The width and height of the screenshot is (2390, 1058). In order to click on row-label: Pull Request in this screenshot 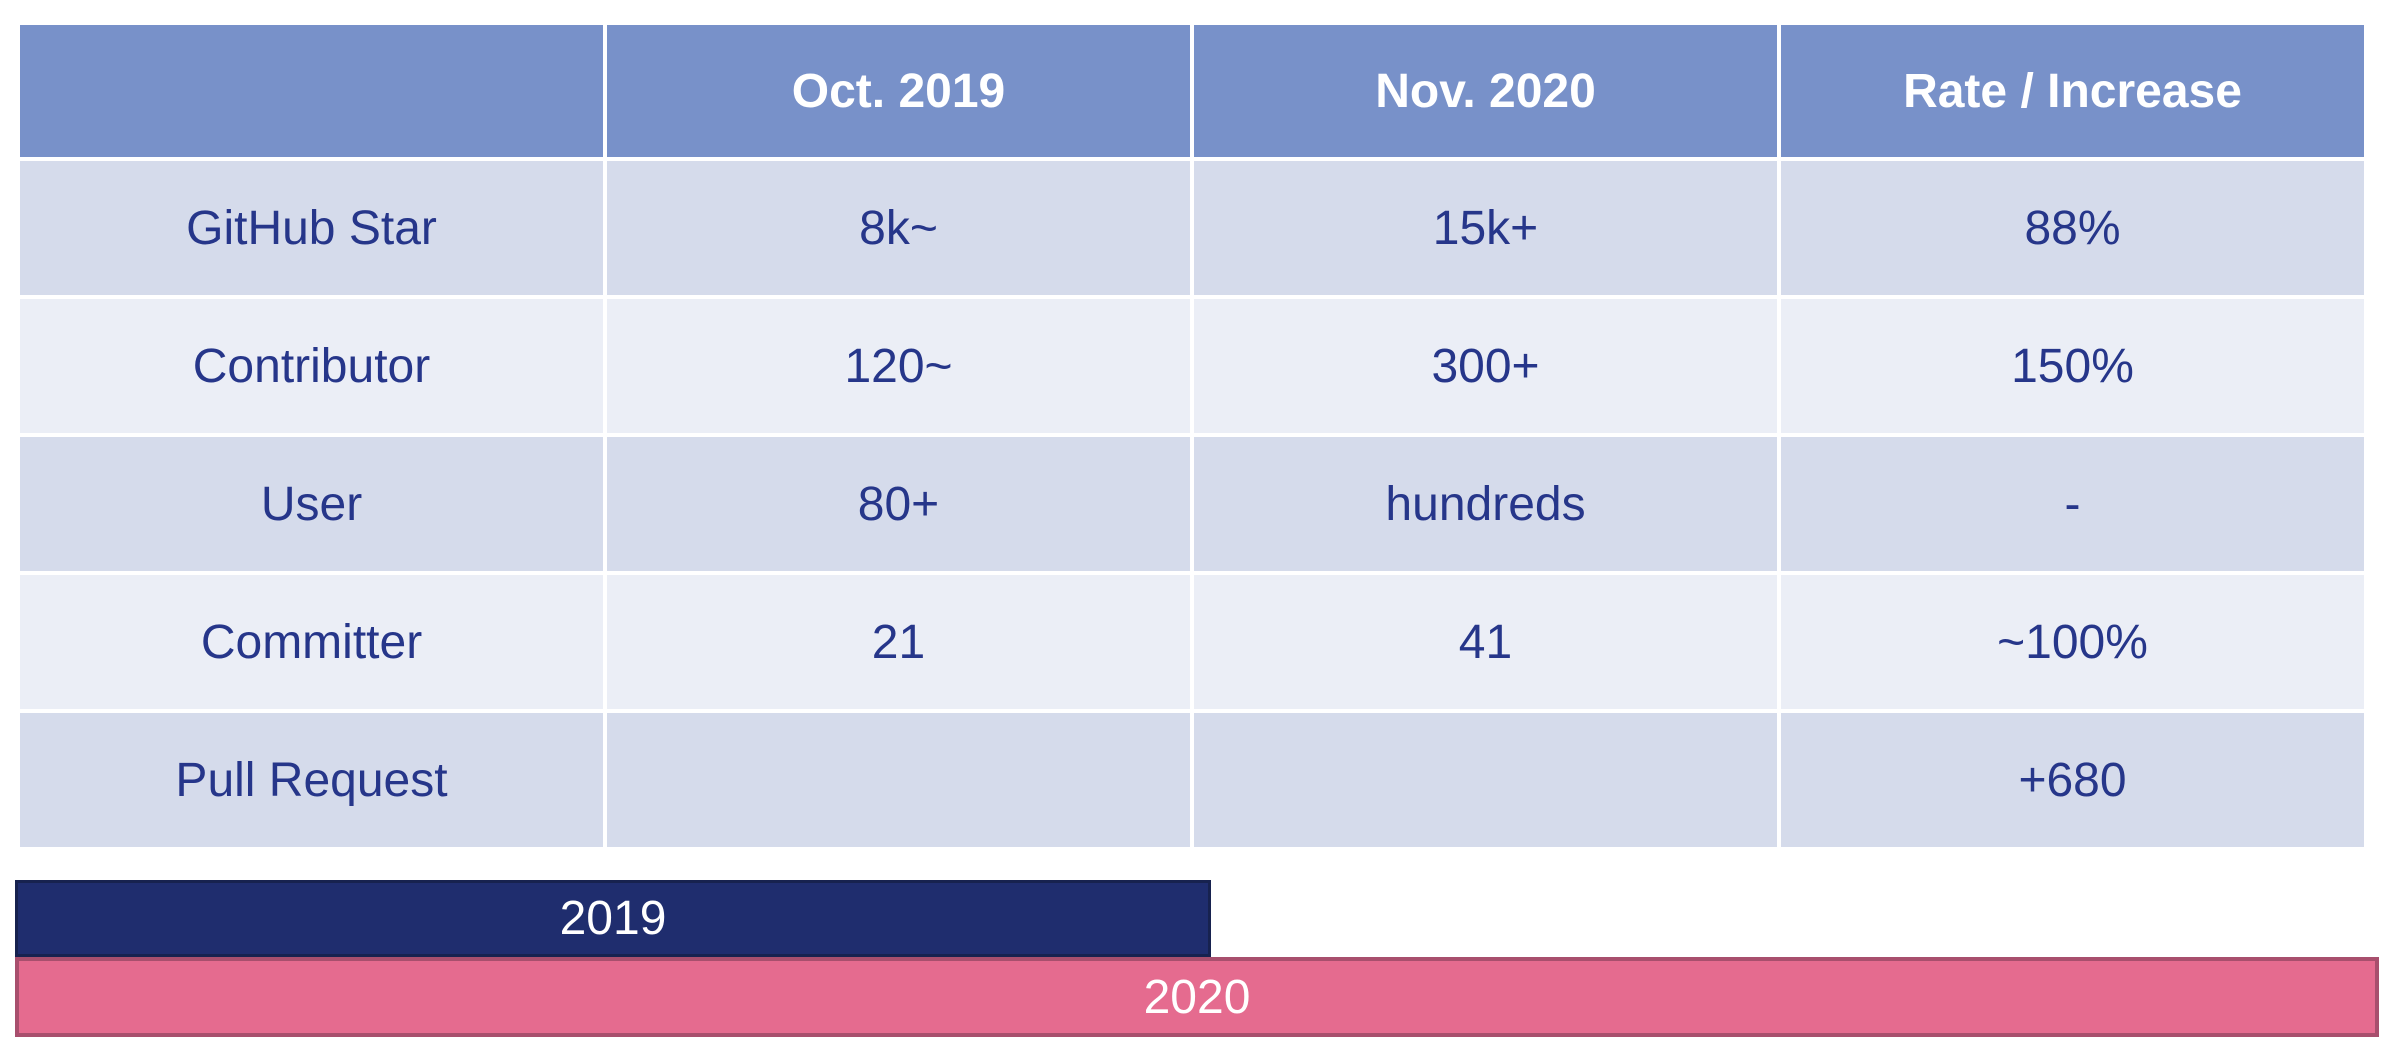, I will do `click(311, 780)`.